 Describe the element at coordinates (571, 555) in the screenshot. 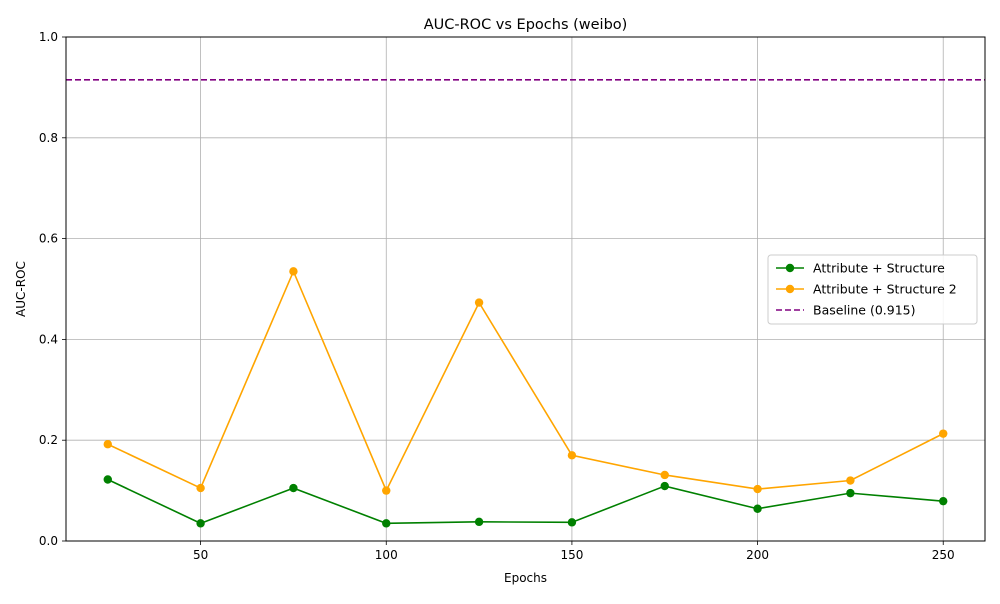

I see `x-tick-label: 150` at that location.